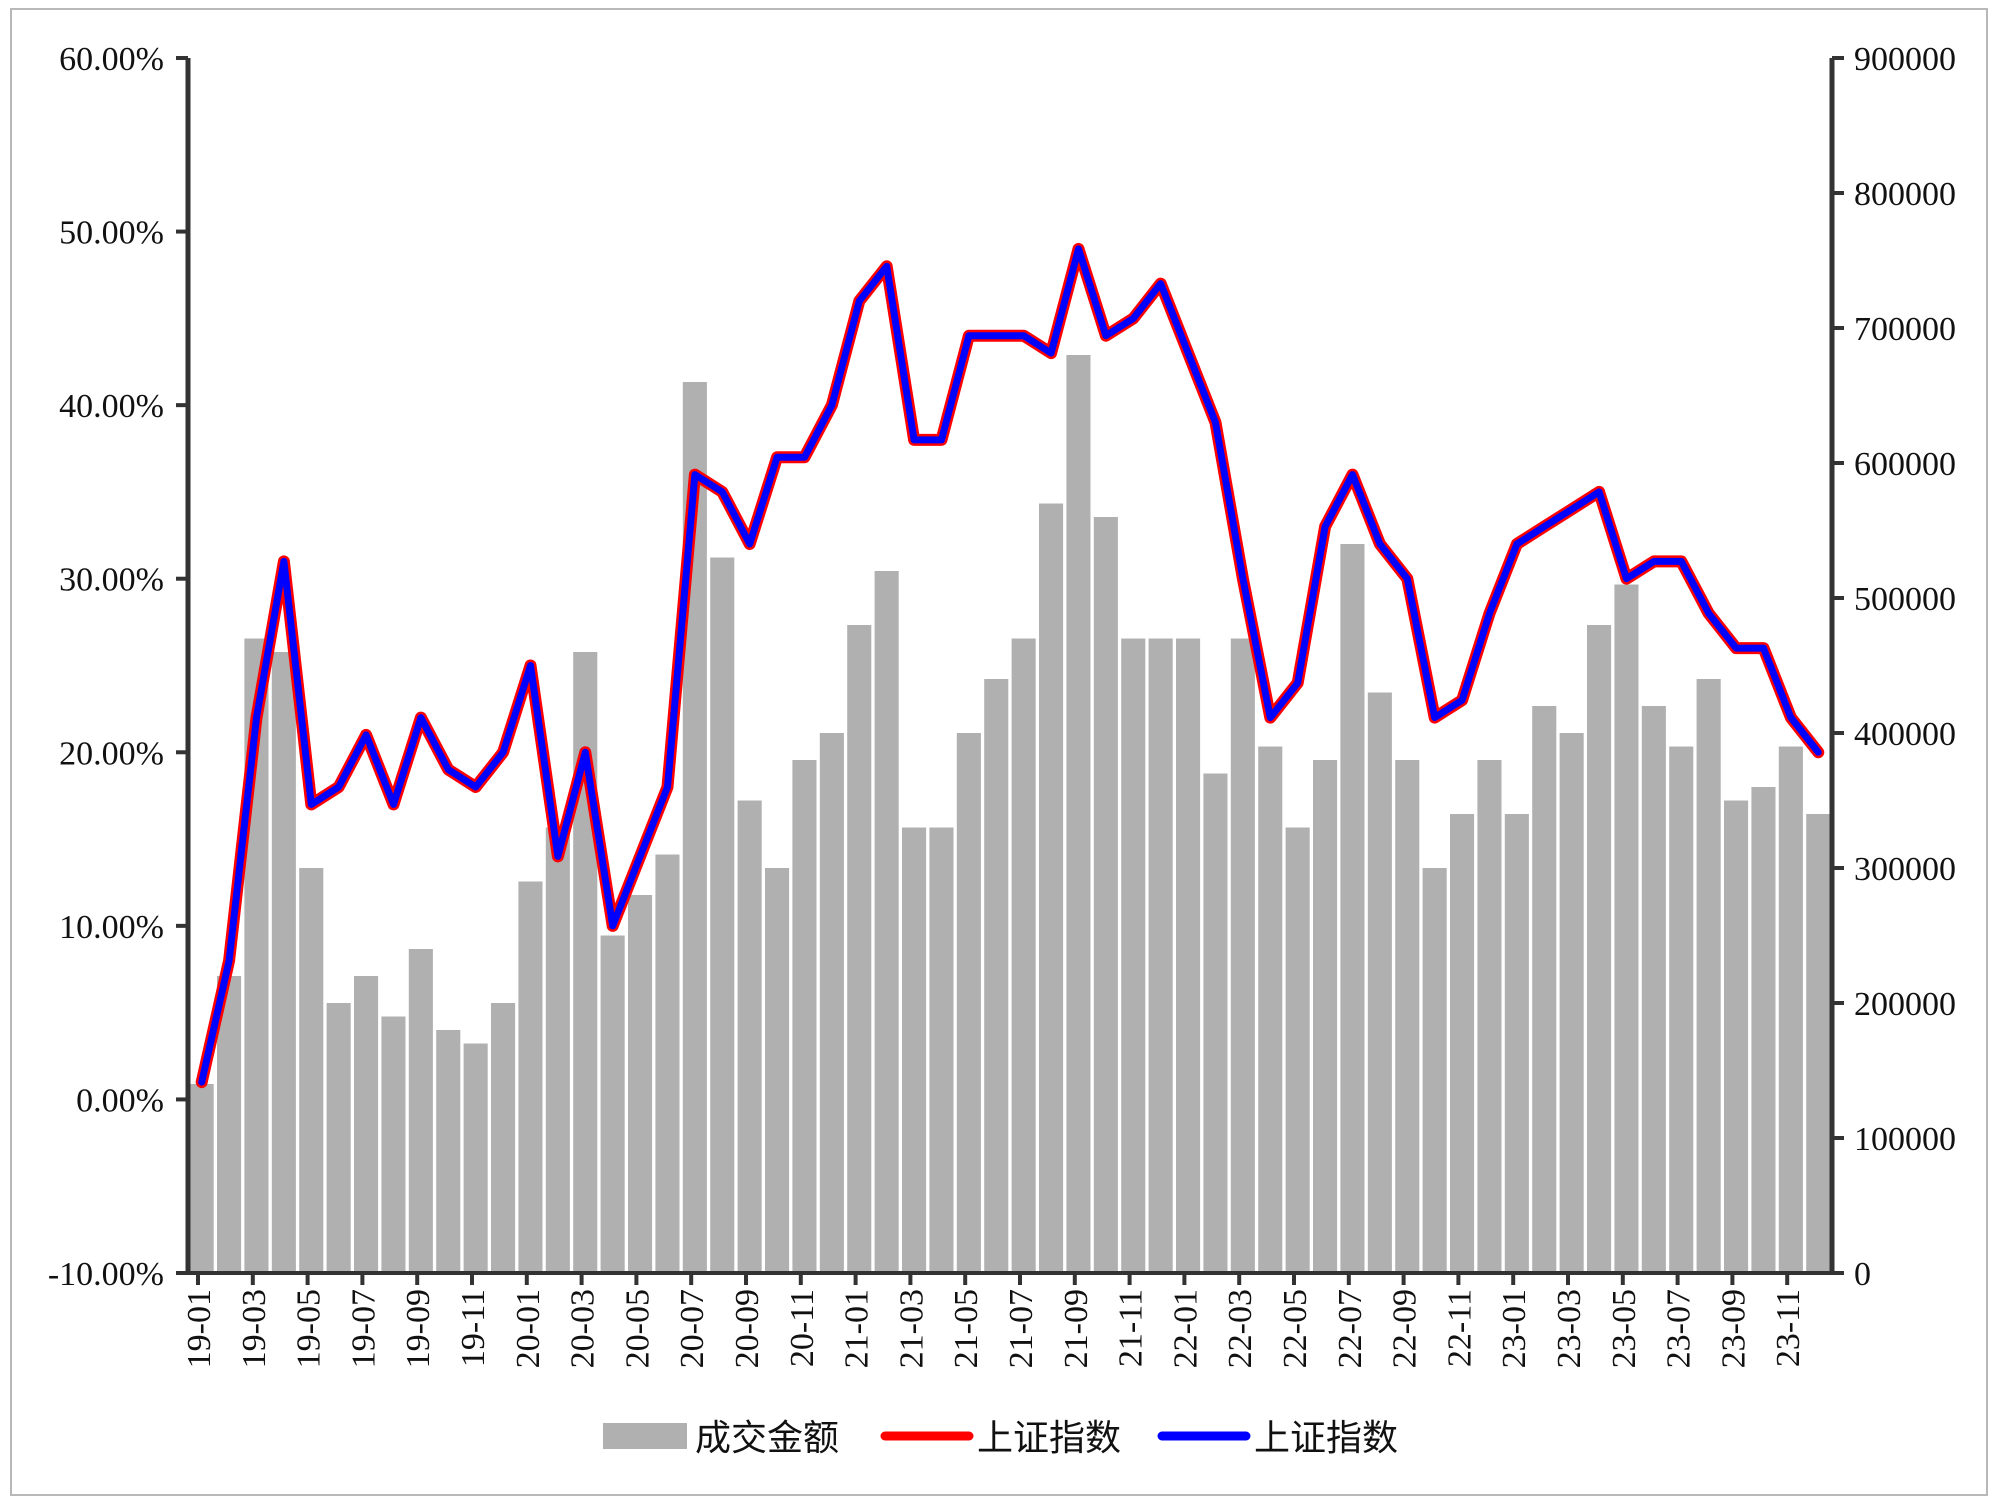 This screenshot has width=2000, height=1506. I want to click on right-tick-label: 800000, so click(1905, 194).